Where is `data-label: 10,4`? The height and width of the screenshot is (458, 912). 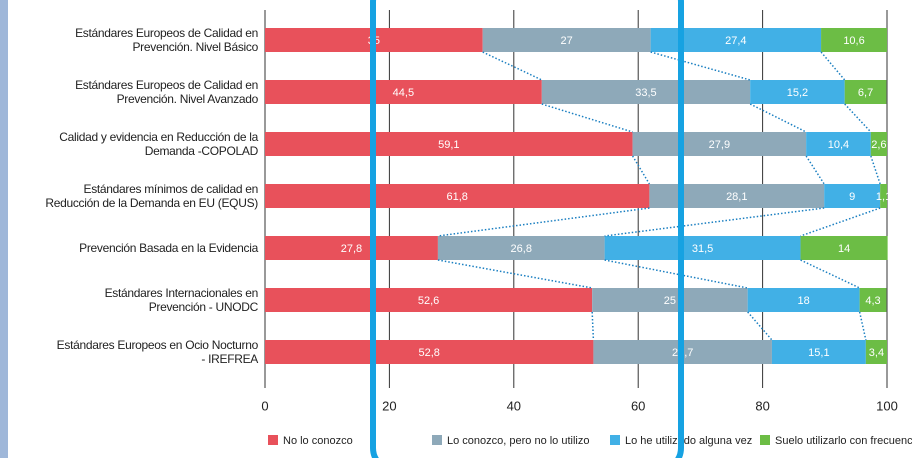
data-label: 10,4 is located at coordinates (838, 145).